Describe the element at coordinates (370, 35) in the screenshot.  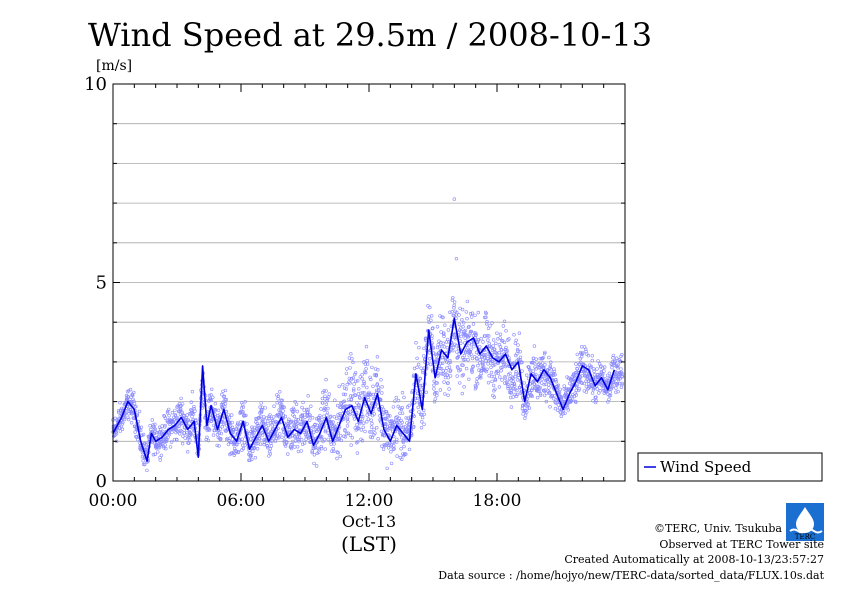
I see `chart-title: Wind Speed at 29.5m / 2008-10-13` at that location.